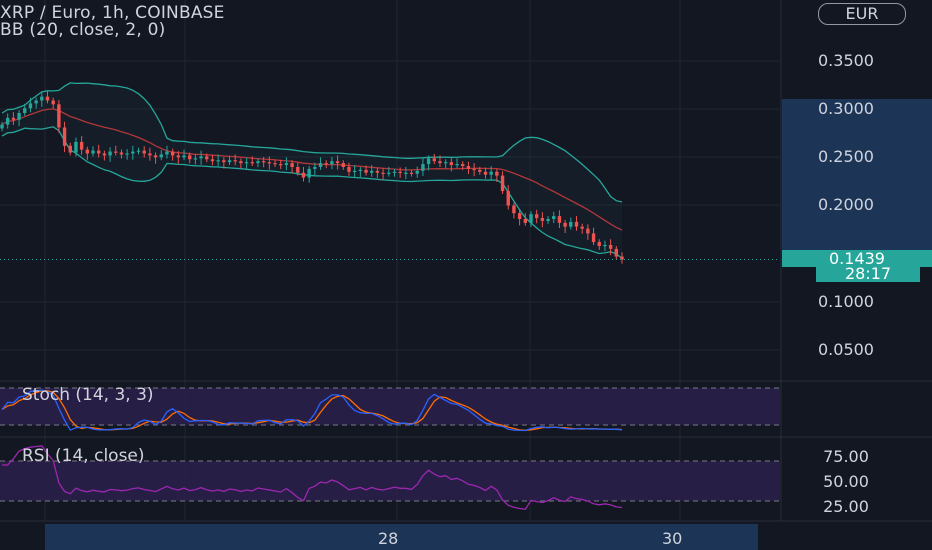 The width and height of the screenshot is (932, 550). What do you see at coordinates (846, 506) in the screenshot?
I see `rsi-tick: 25.00` at bounding box center [846, 506].